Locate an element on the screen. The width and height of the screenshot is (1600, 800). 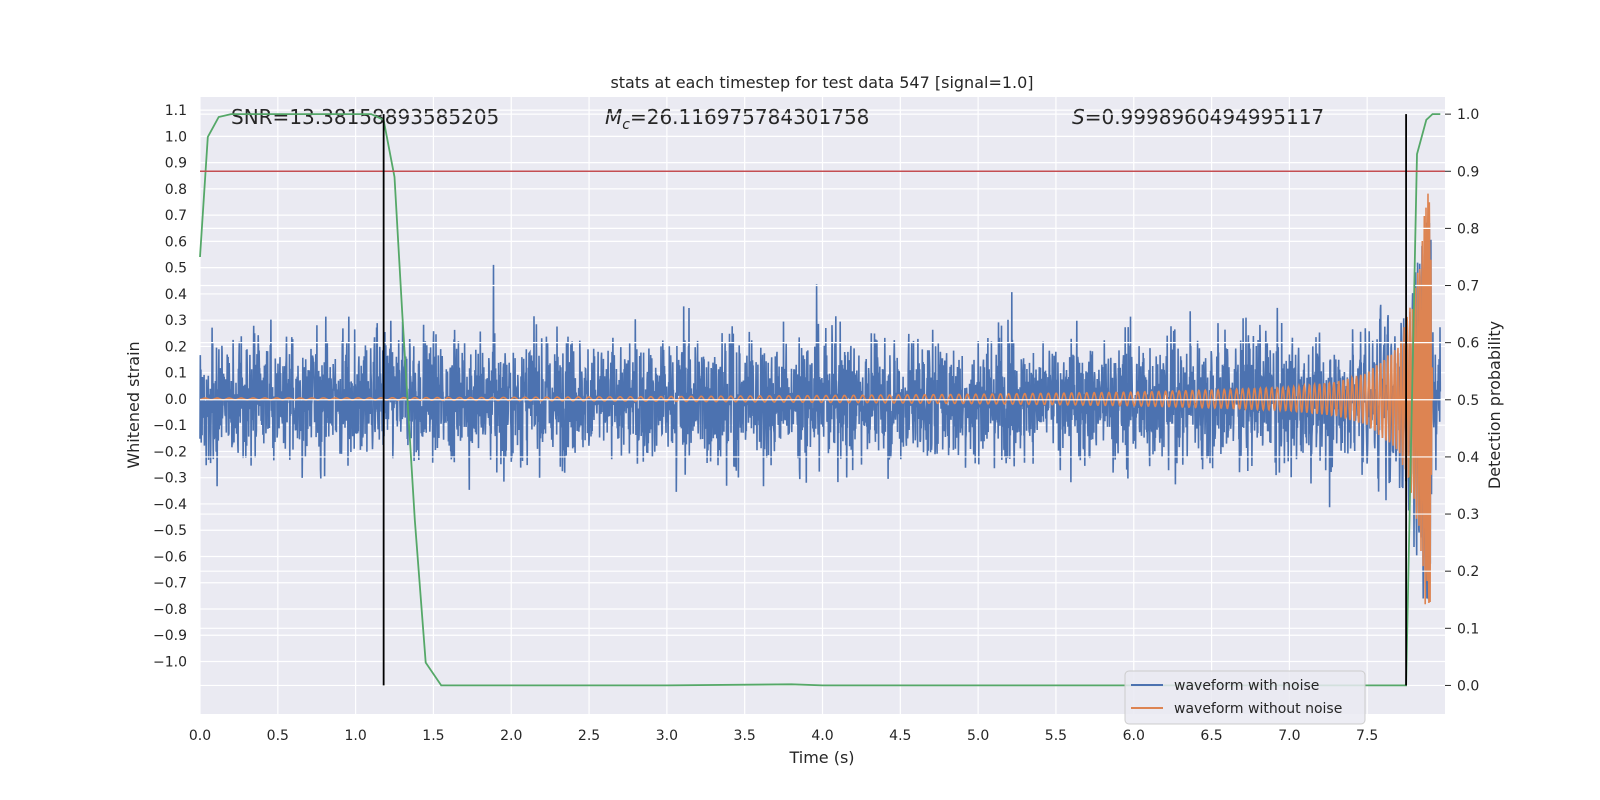
y-tick-label: −0.4 is located at coordinates (170, 505).